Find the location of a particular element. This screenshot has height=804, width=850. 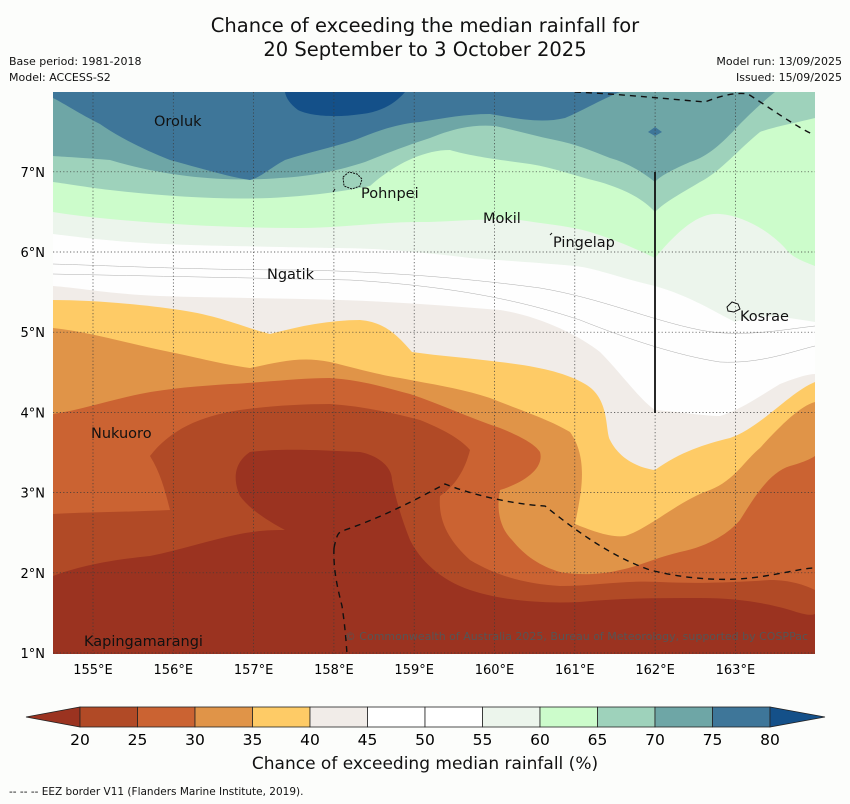

colorbar-tick-label: 80 is located at coordinates (770, 740).